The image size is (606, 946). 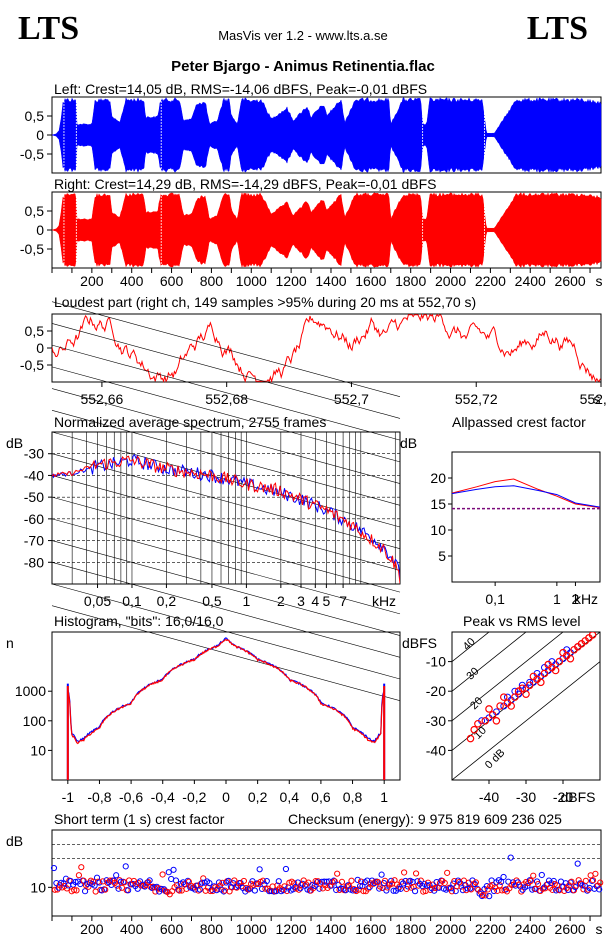 What do you see at coordinates (519, 422) in the screenshot?
I see `crest-factor-title: Allpassed crest factor` at bounding box center [519, 422].